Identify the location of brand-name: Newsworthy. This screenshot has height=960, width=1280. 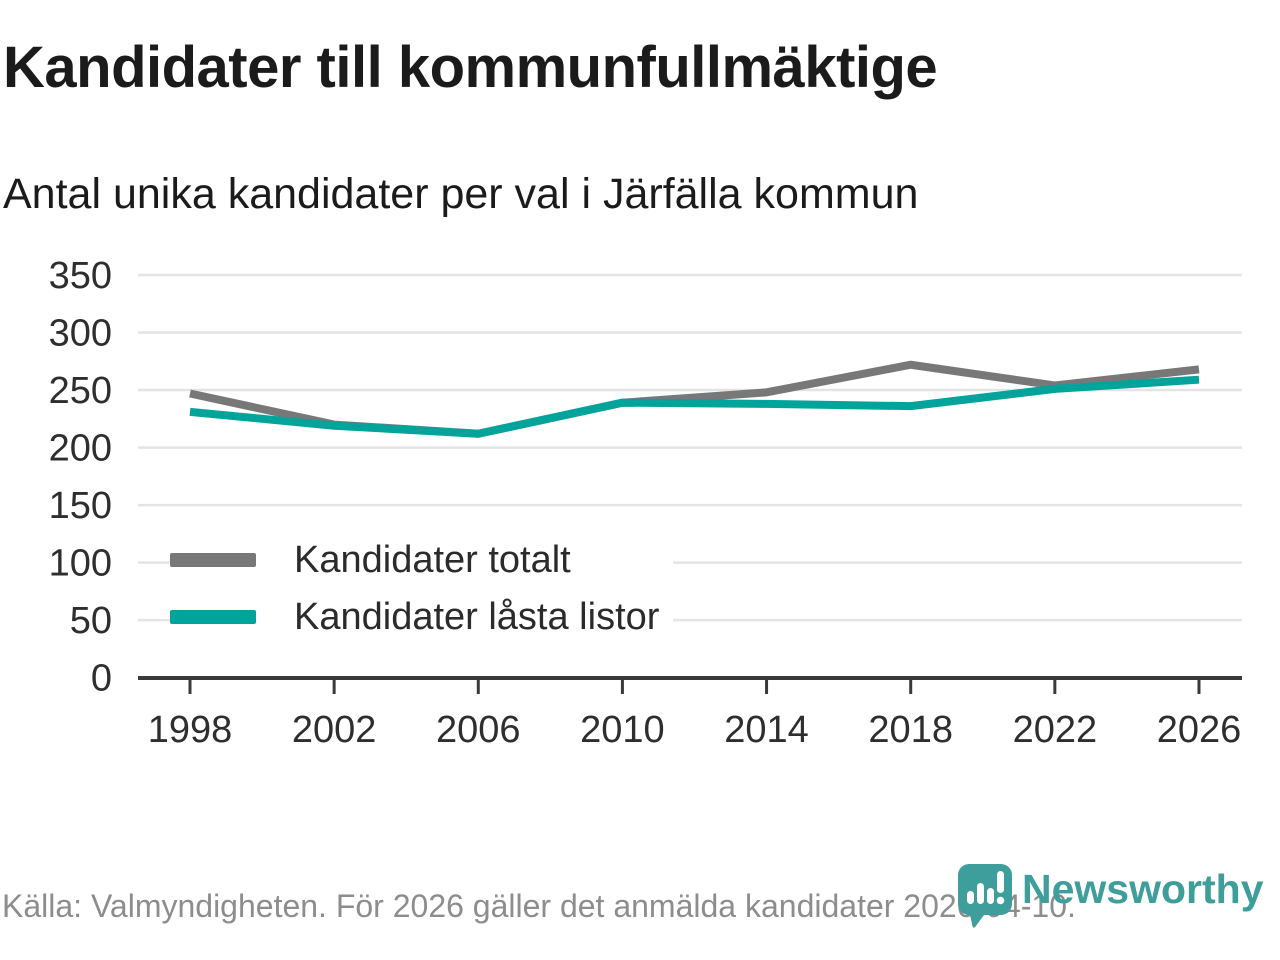
(1143, 889).